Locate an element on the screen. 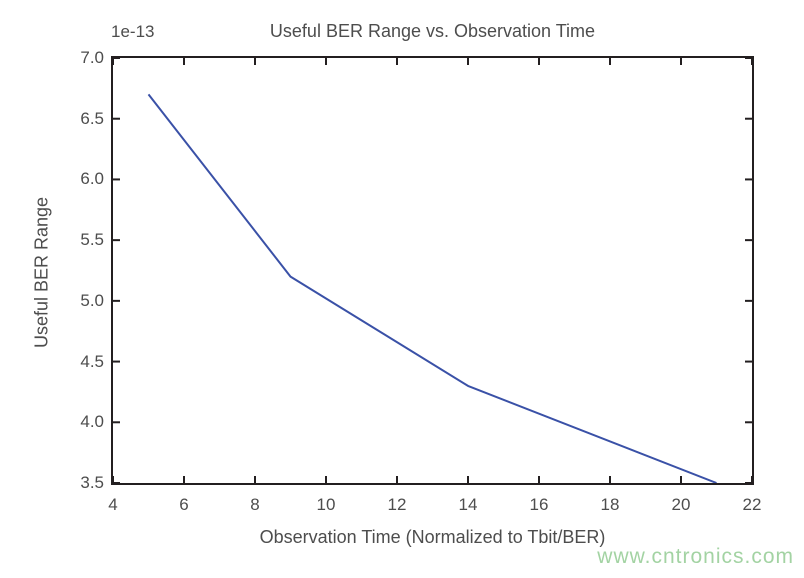 The width and height of the screenshot is (804, 578). x-tick-label: 16 is located at coordinates (539, 504).